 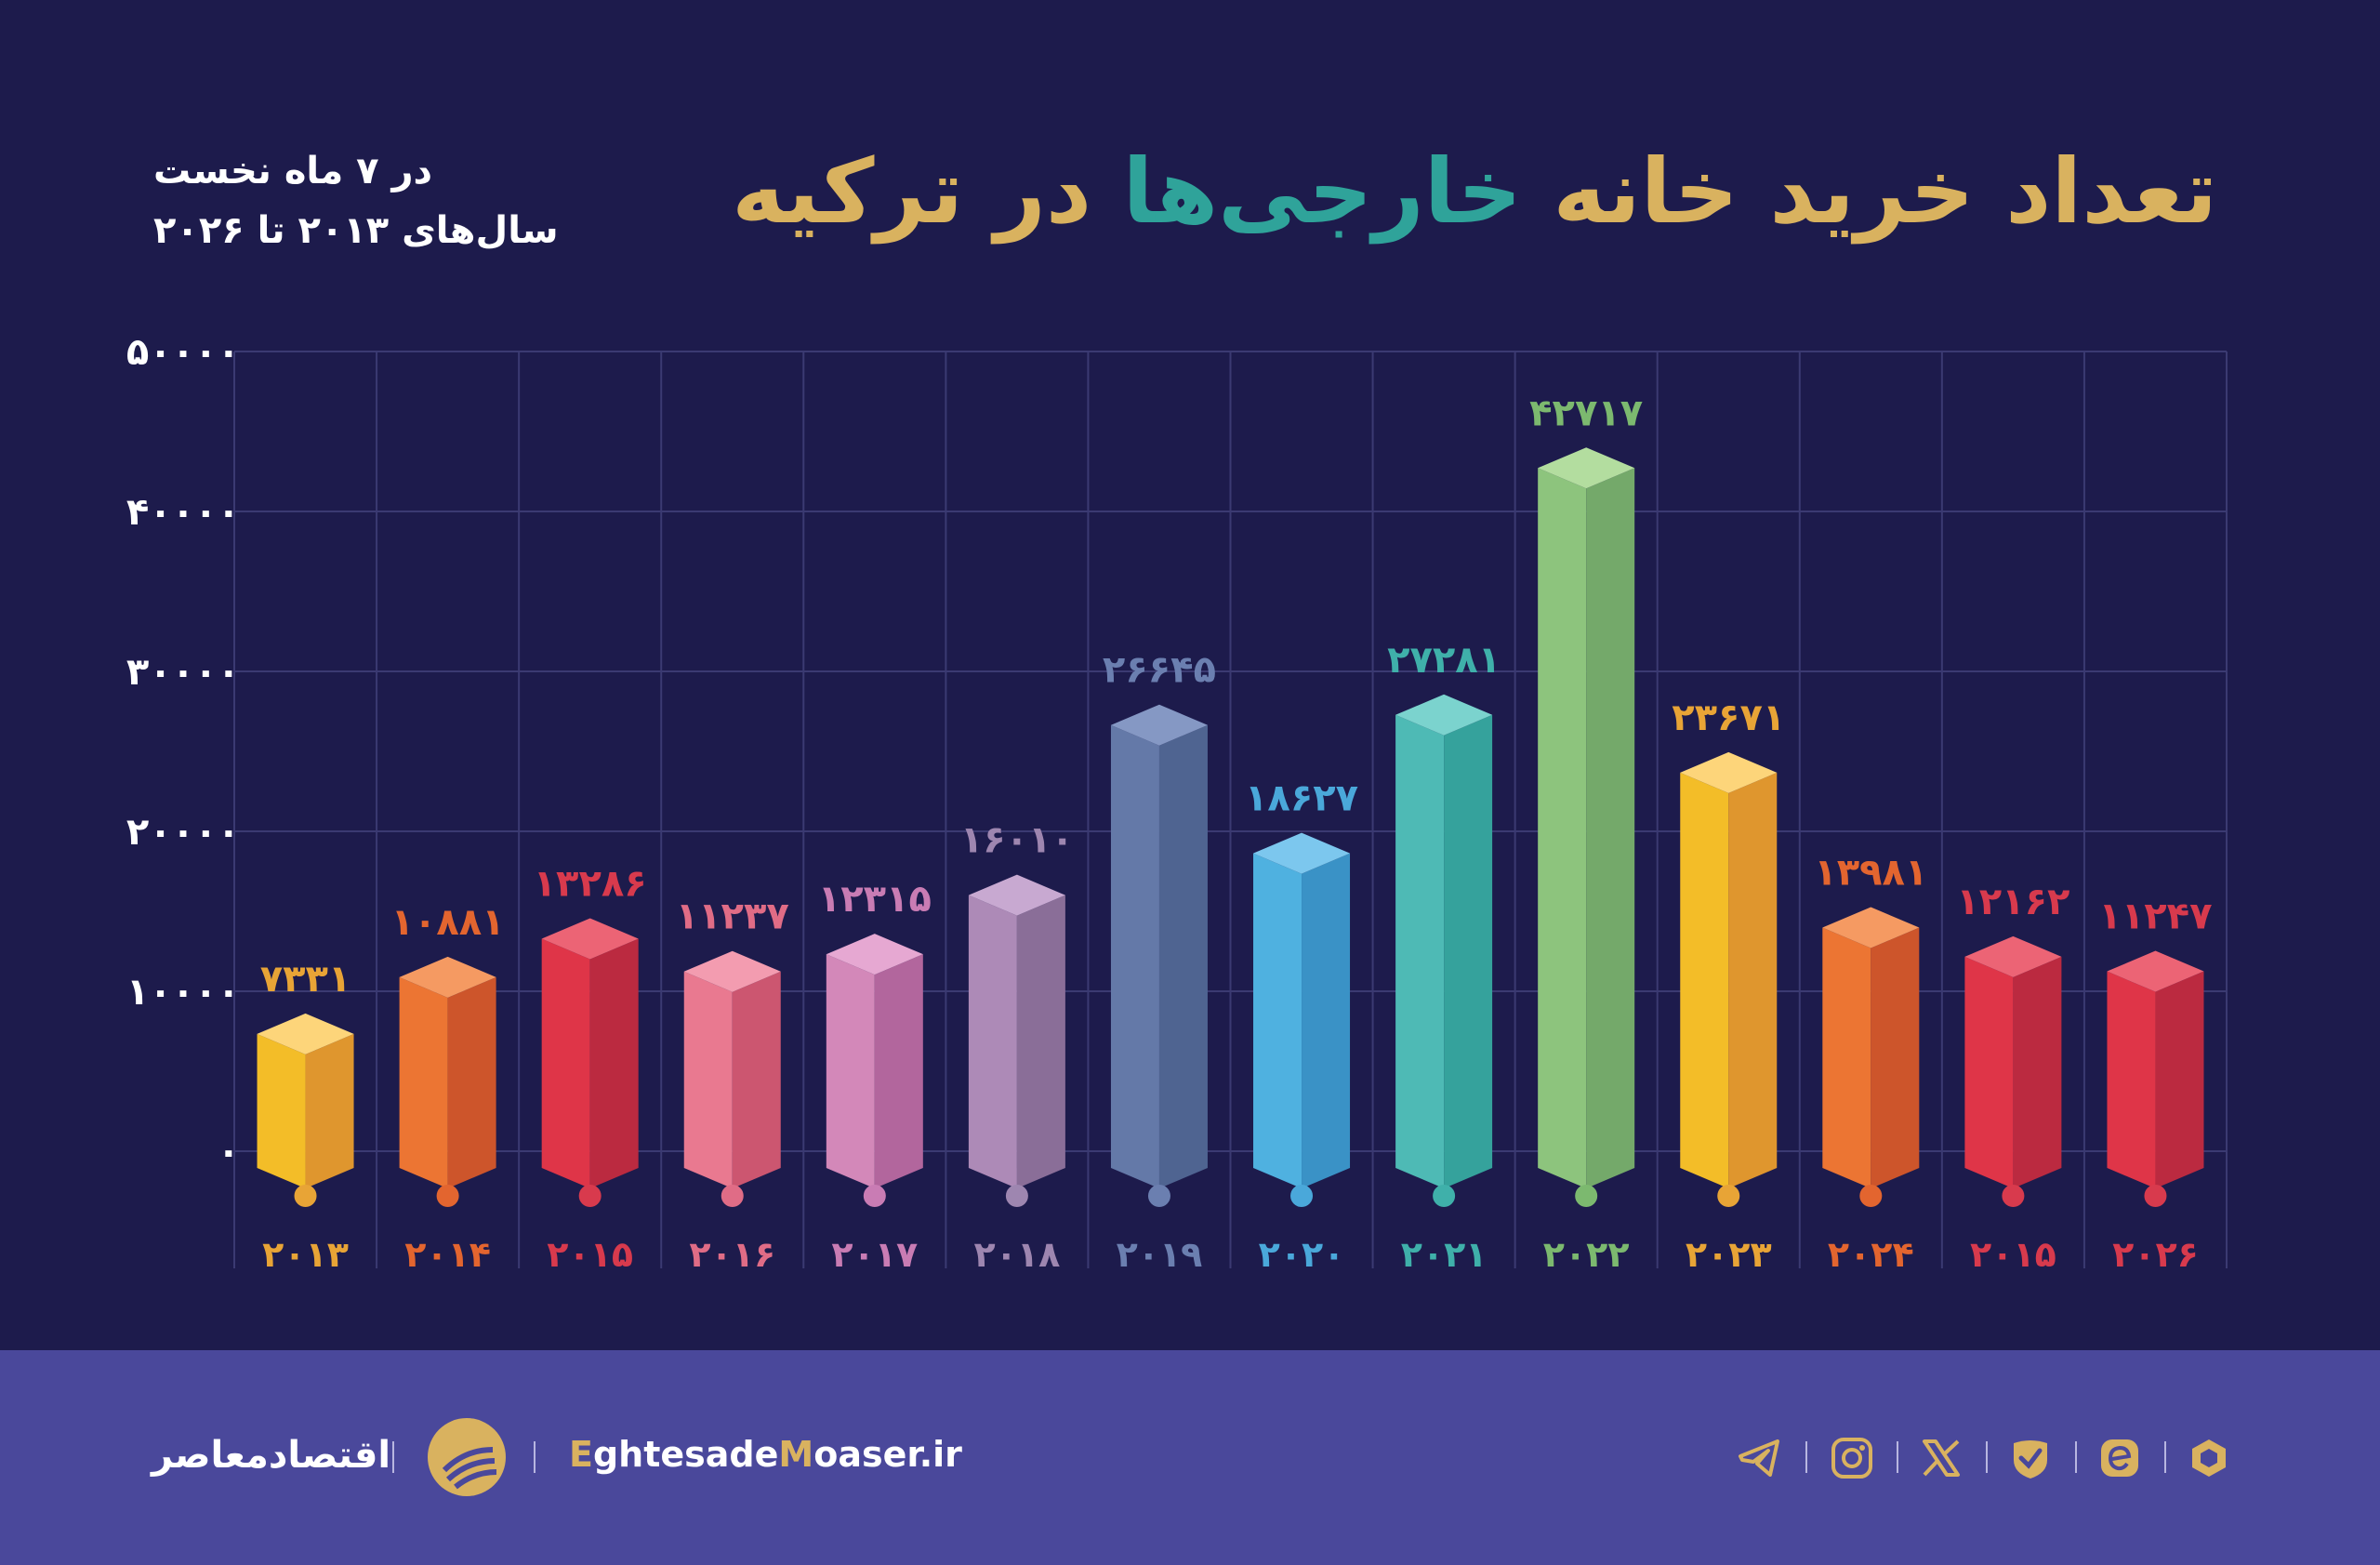 I want to click on title-accent: خارجی‌ها, so click(x=1322, y=191).